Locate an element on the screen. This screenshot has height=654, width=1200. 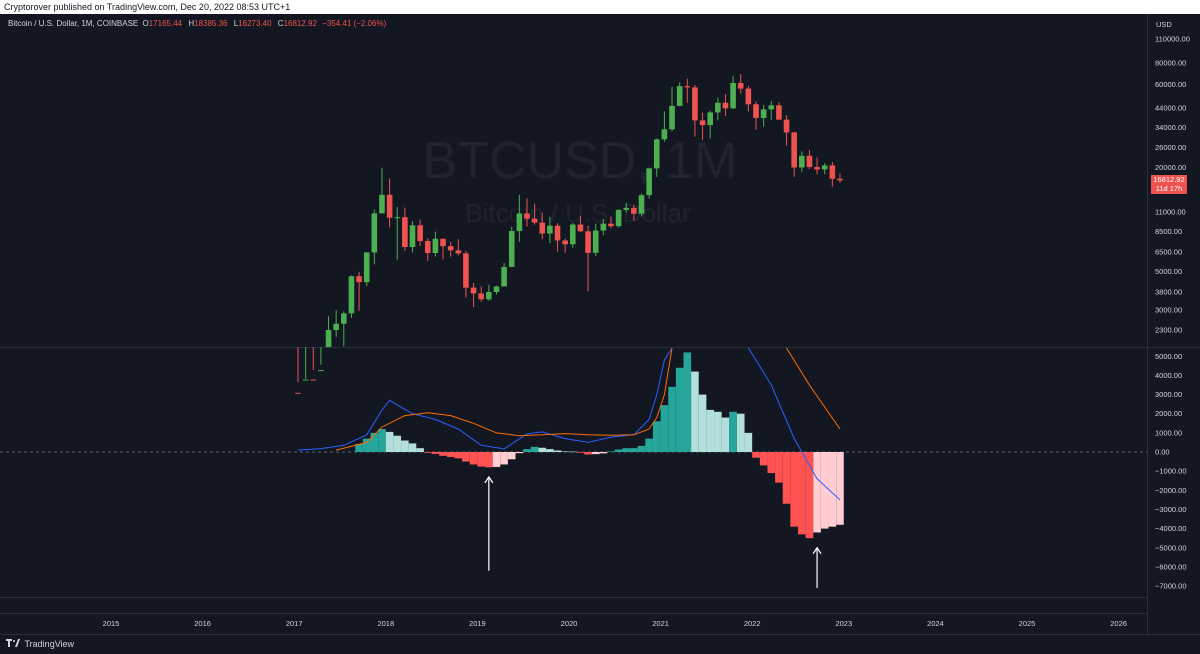
symbol-name: Bitcoin / U.S. Dollar, 1M, COINBASE is located at coordinates (73, 23).